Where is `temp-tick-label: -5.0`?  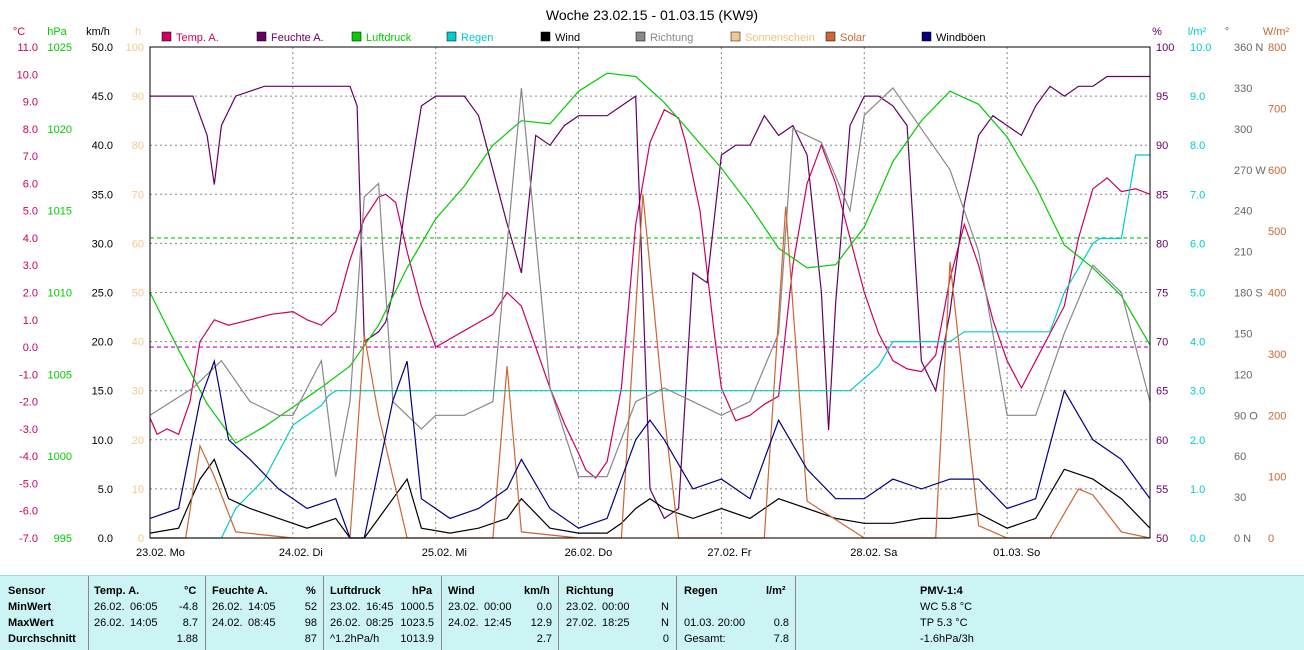
temp-tick-label: -5.0 is located at coordinates (28, 484).